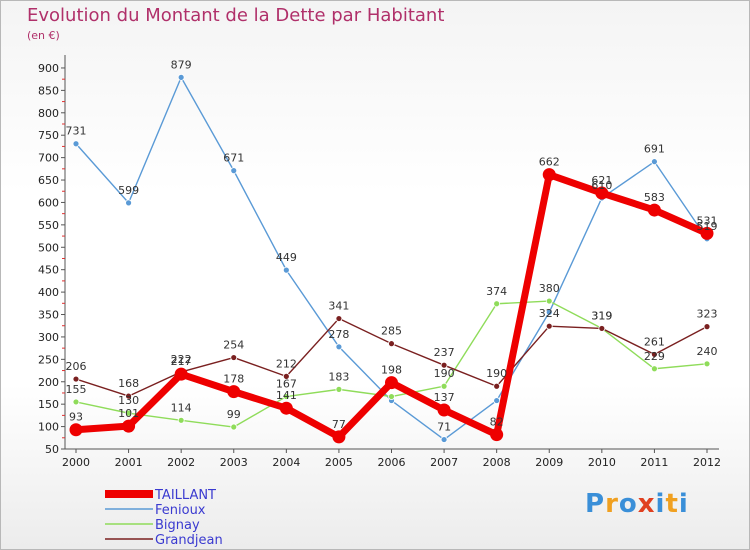 This screenshot has height=550, width=750. Describe the element at coordinates (444, 373) in the screenshot. I see `data-label-bignay: 190` at that location.